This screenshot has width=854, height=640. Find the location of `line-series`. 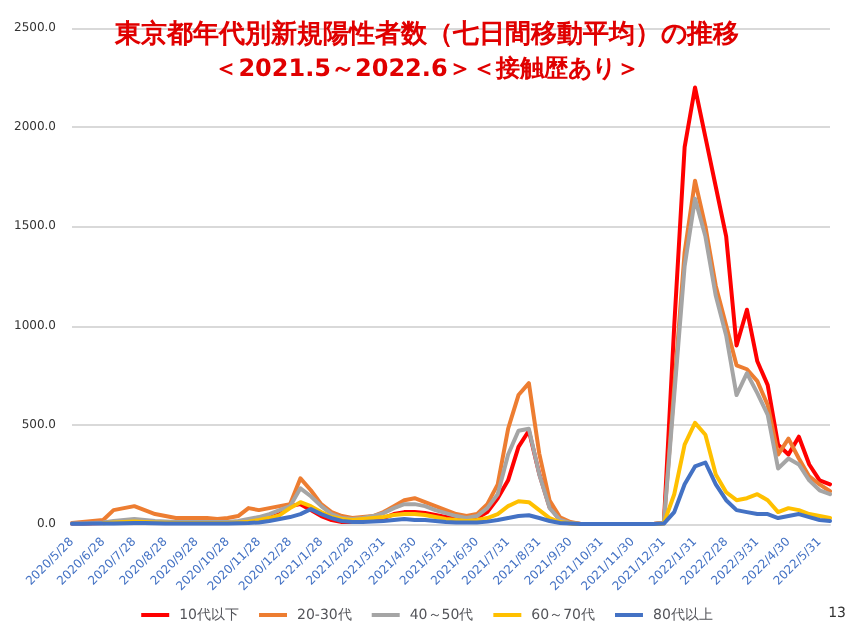

line-series is located at coordinates (451, 493).